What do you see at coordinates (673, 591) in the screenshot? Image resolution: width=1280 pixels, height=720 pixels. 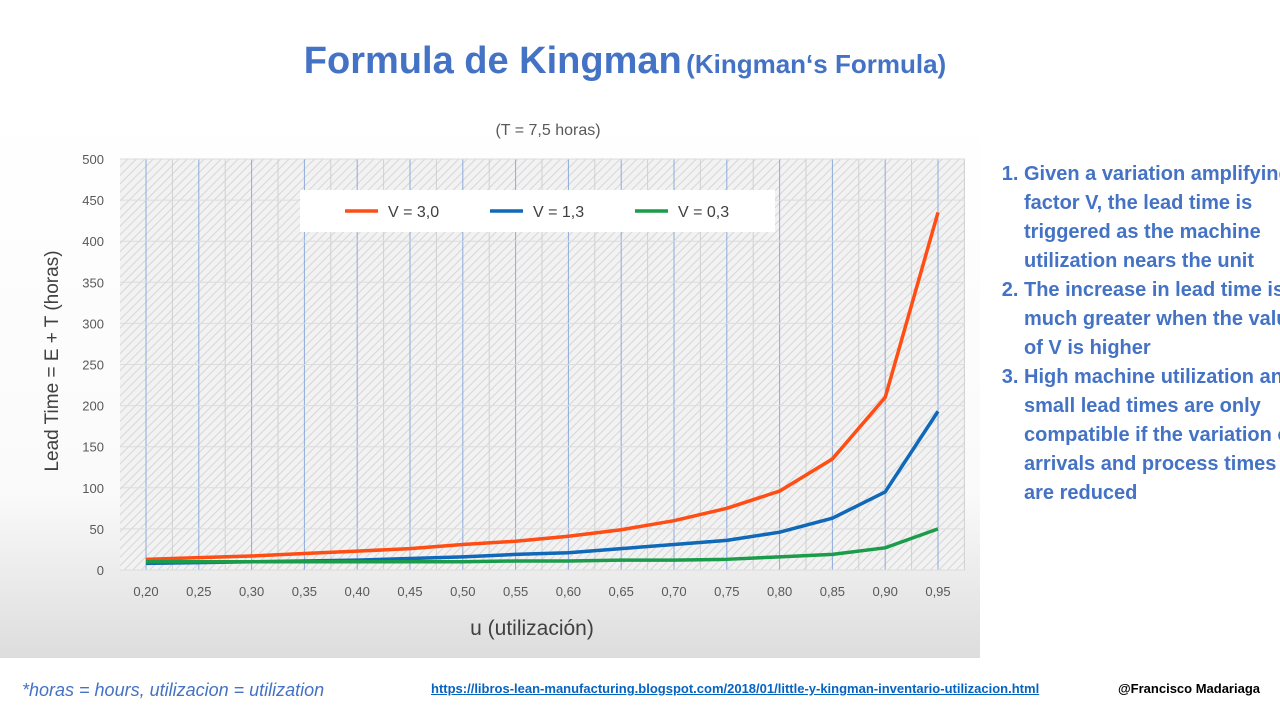 I see `x-tick-label: 0,70` at bounding box center [673, 591].